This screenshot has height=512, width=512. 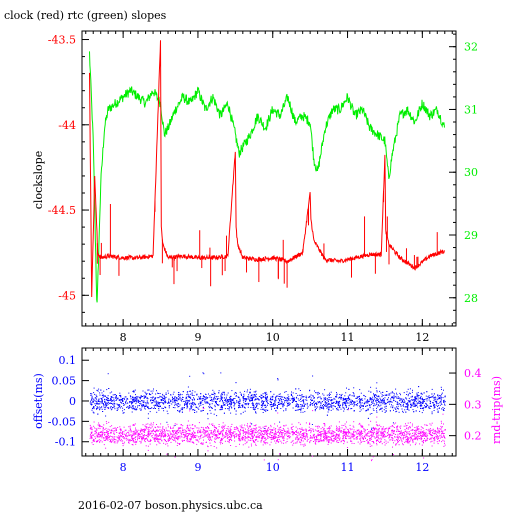 I want to click on x-tick-label: 12, so click(x=422, y=337).